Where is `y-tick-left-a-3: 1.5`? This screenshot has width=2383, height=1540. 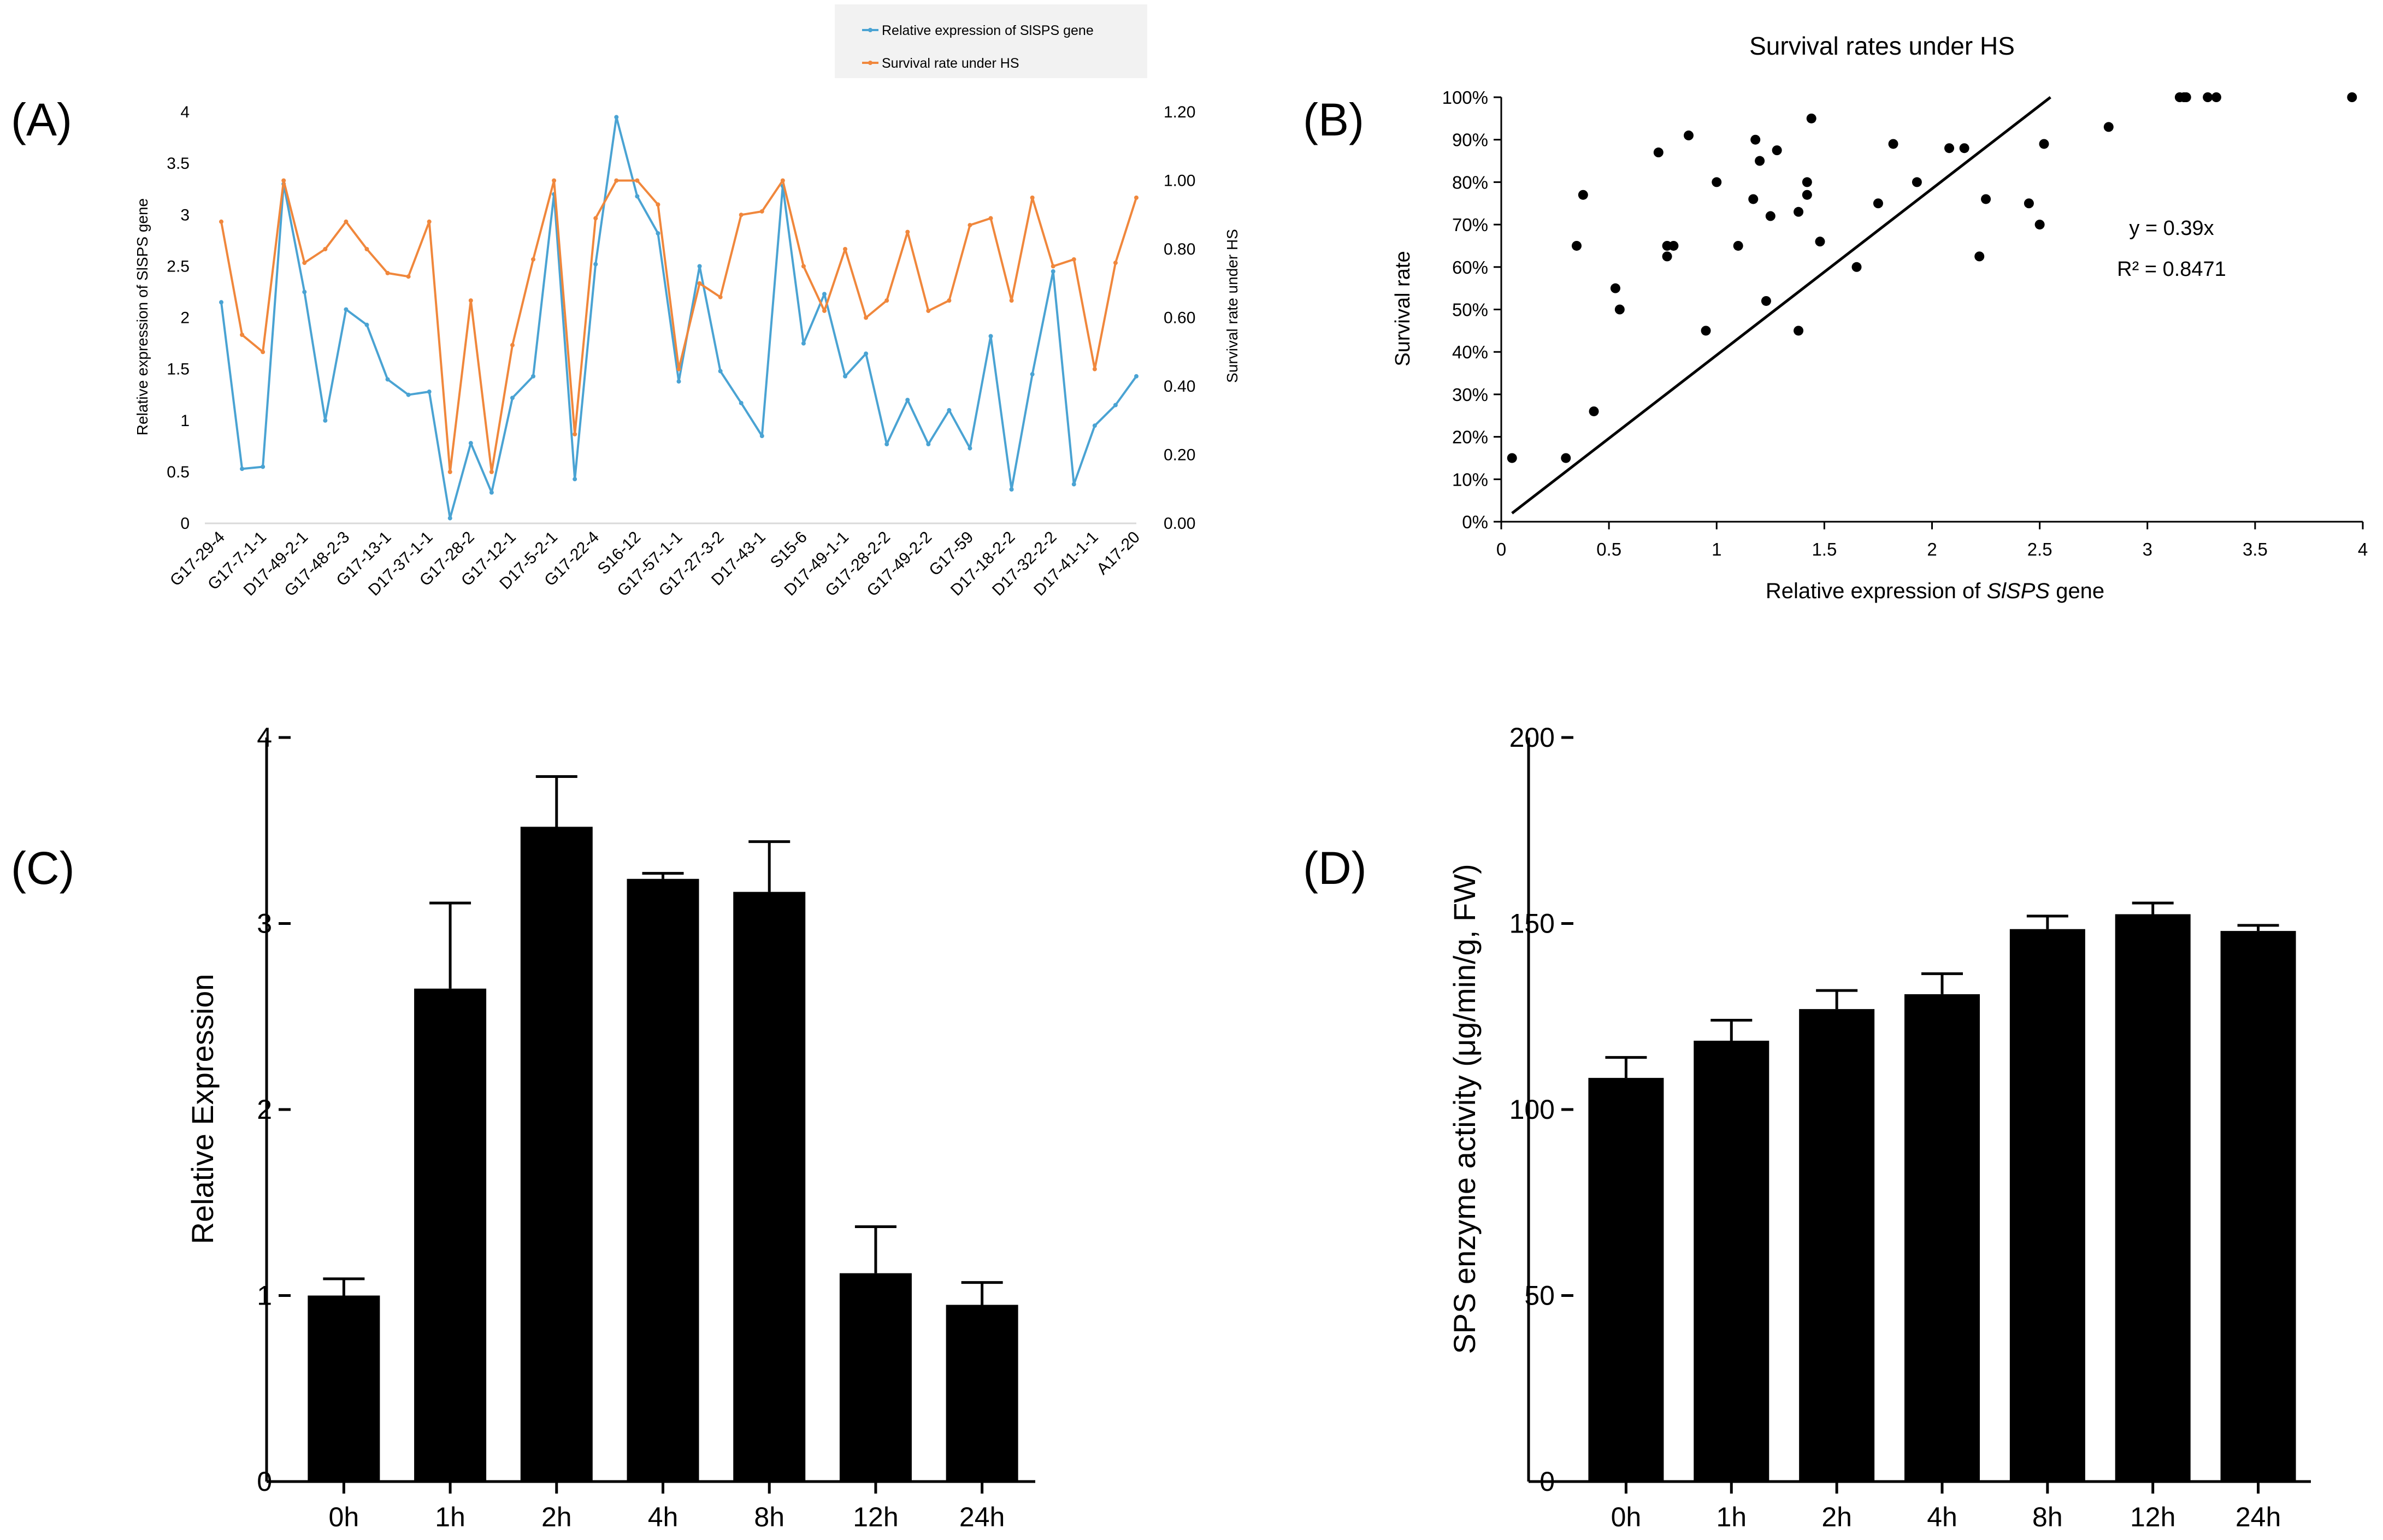 y-tick-left-a-3: 1.5 is located at coordinates (178, 370).